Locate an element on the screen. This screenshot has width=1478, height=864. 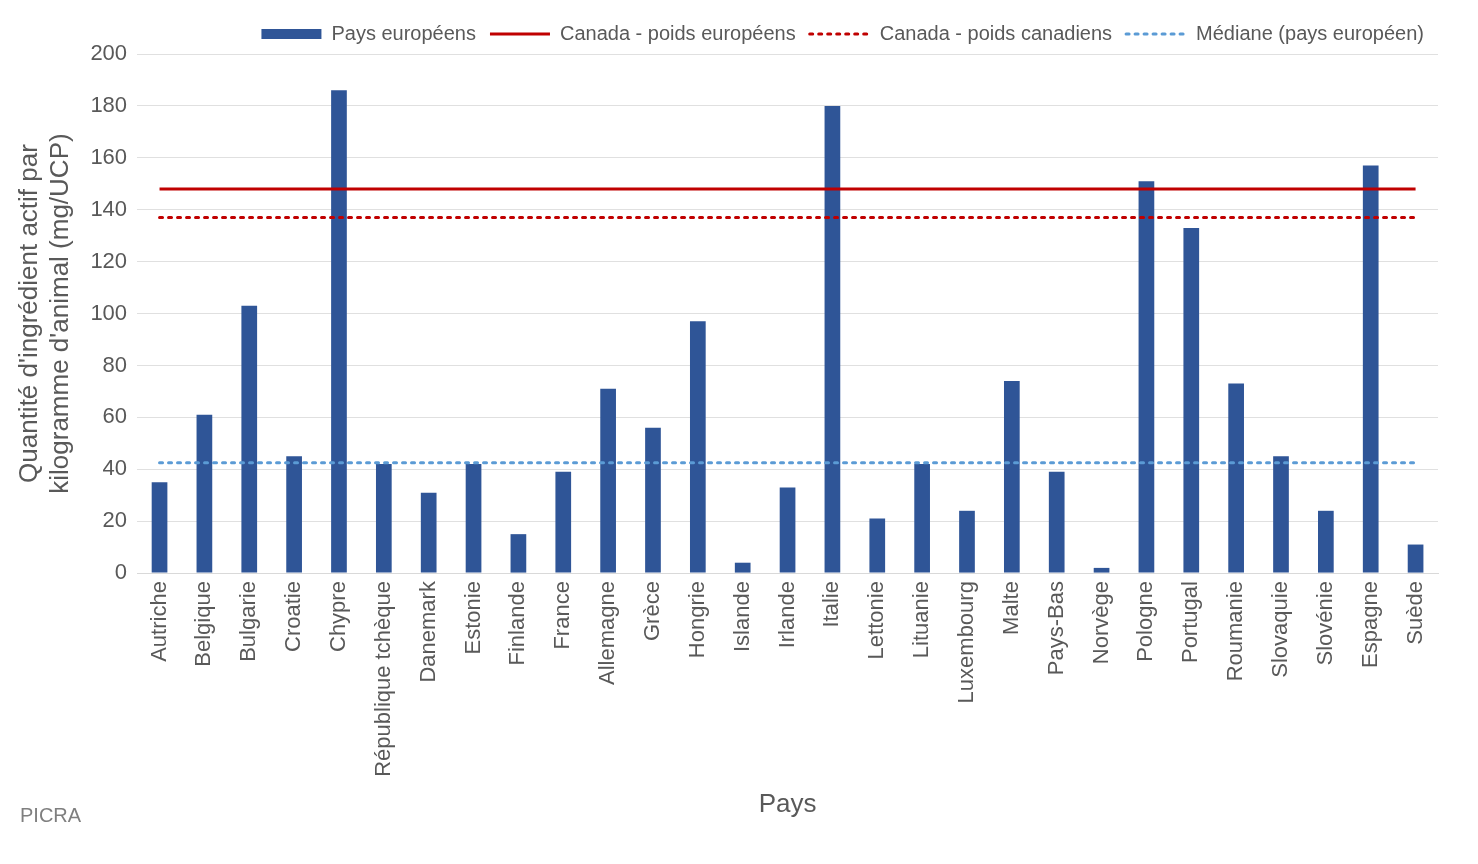
x-tick-label: Allemagne is located at coordinates (607, 633).